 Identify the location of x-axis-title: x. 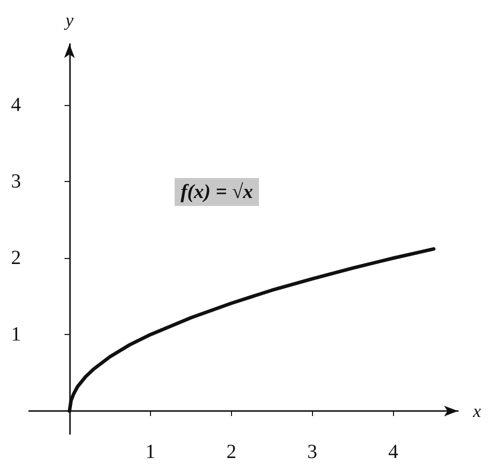
(477, 411).